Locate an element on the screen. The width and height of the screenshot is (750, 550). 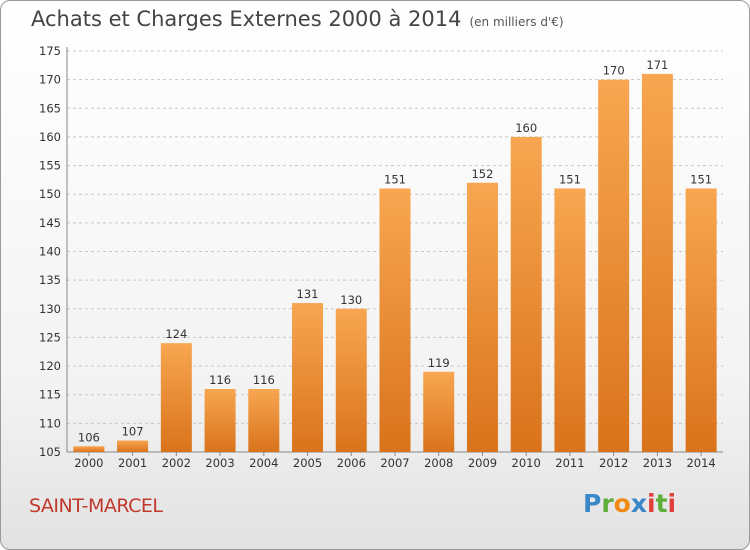
data-label: 131 is located at coordinates (308, 294).